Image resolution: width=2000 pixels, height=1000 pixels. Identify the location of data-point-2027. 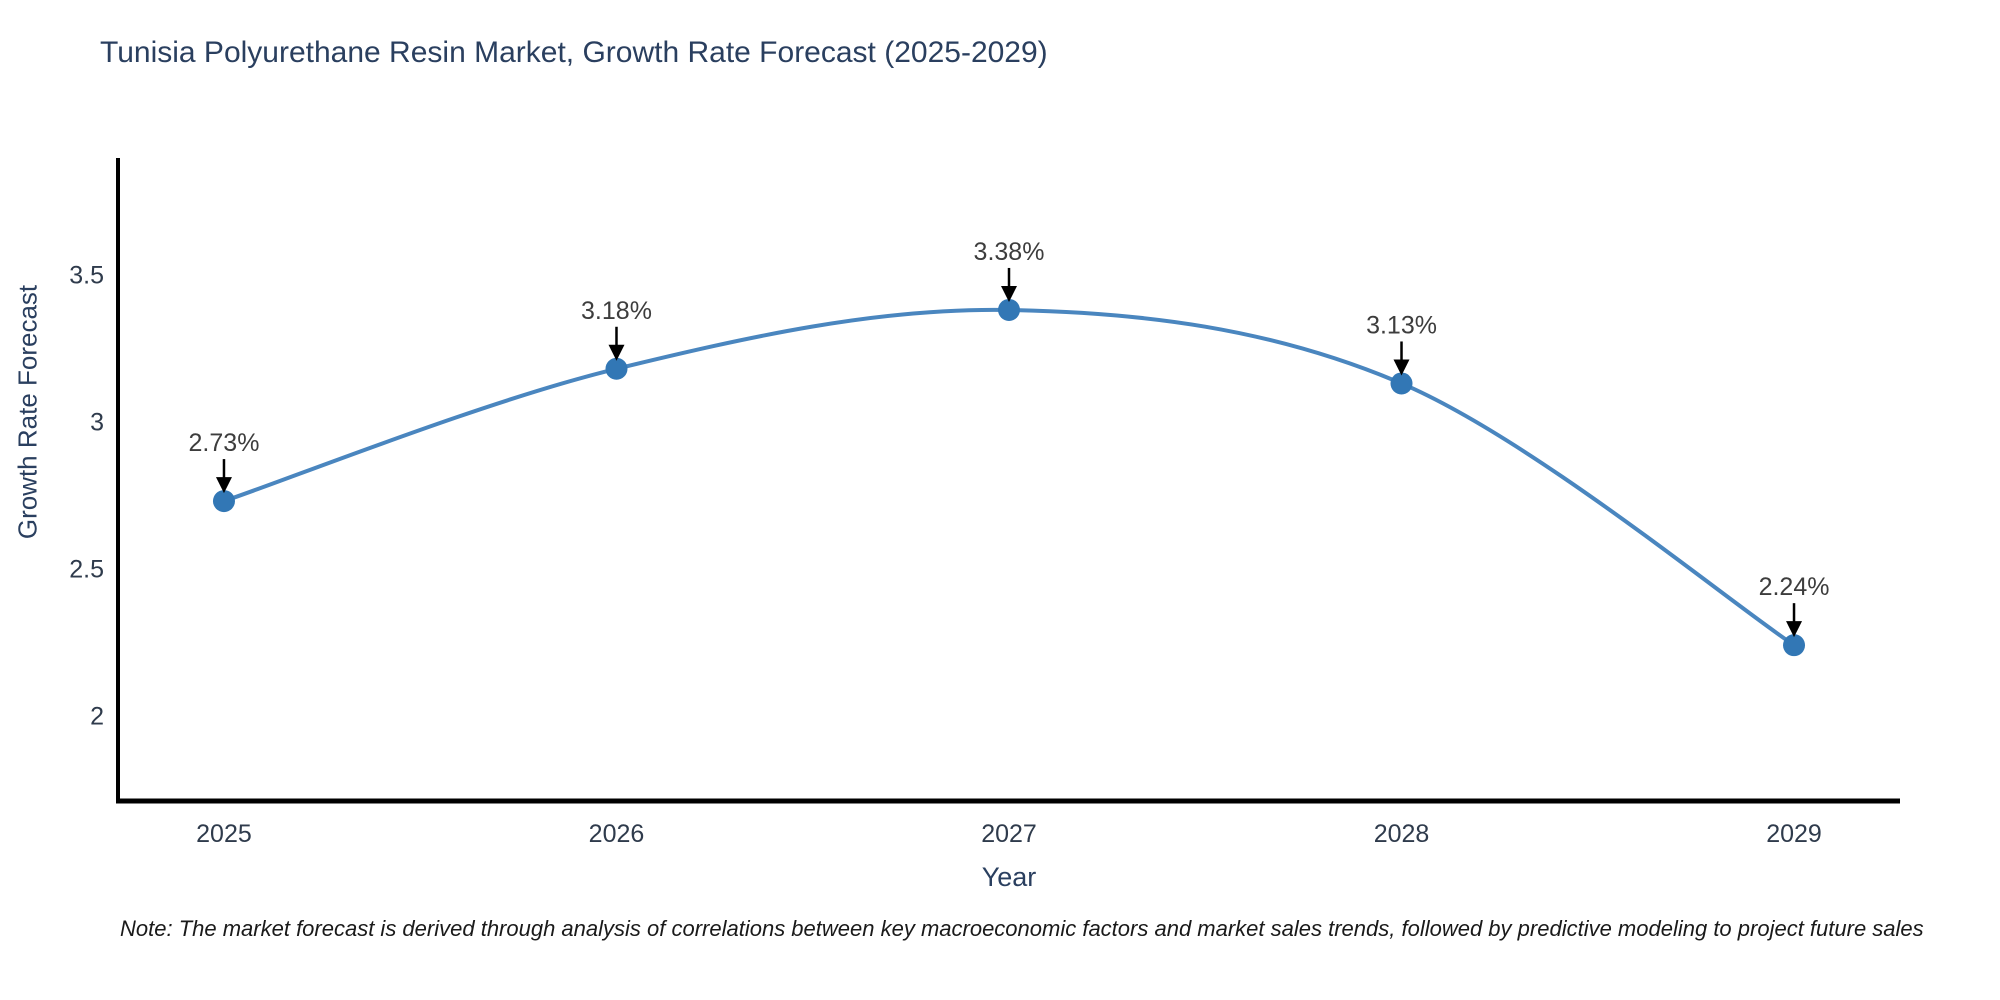
(1009, 309).